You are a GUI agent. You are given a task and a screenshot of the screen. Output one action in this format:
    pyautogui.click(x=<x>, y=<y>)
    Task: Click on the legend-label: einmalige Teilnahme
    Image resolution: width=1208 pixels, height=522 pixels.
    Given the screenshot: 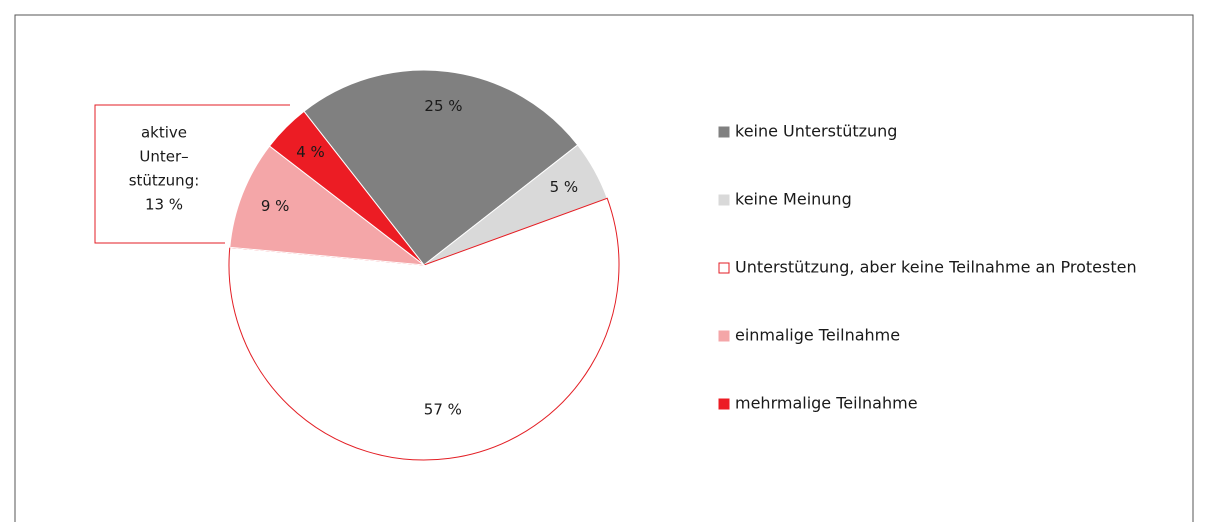 What is the action you would take?
    pyautogui.click(x=817, y=335)
    